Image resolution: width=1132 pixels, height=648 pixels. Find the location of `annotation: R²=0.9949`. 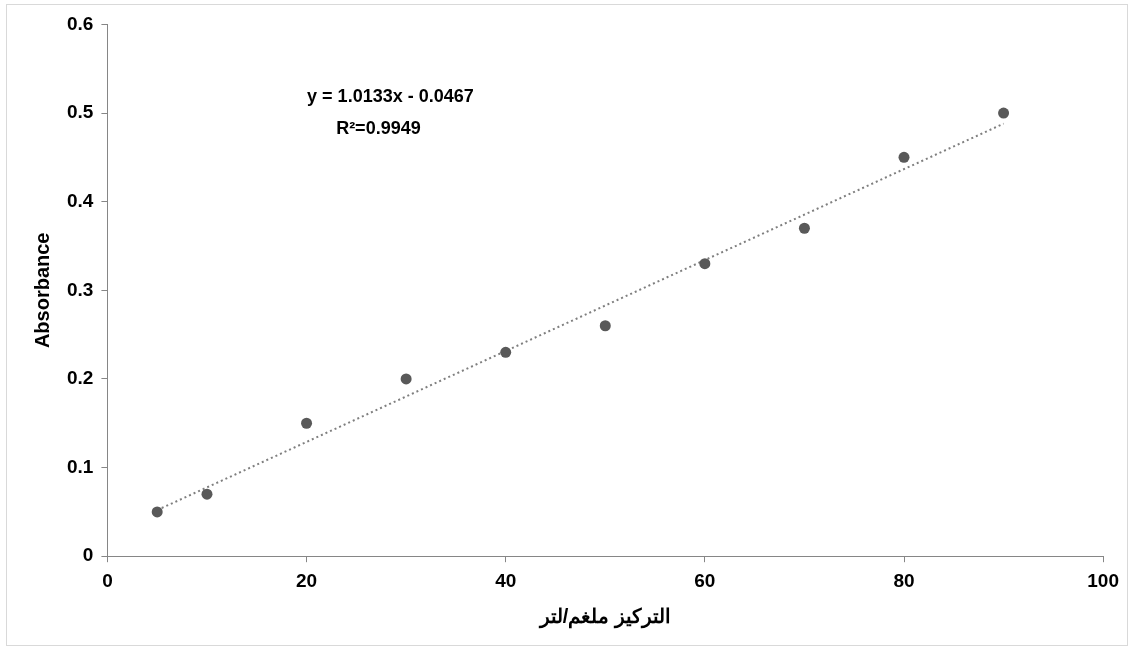

annotation: R²=0.9949 is located at coordinates (378, 128).